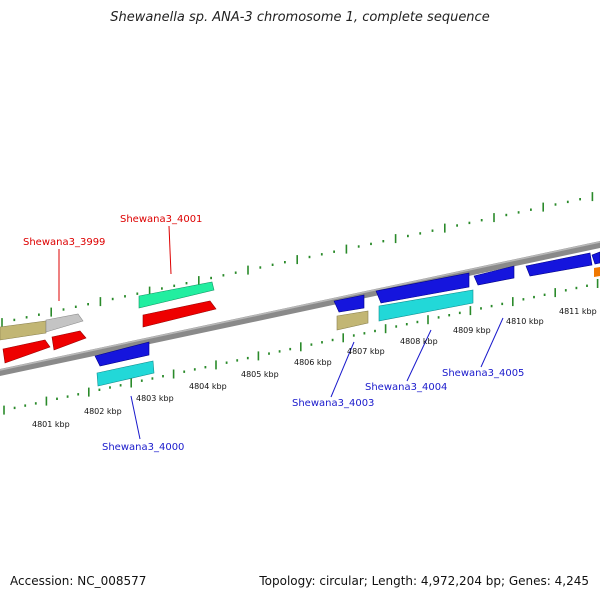  Describe the element at coordinates (143, 447) in the screenshot. I see `gene-label-shewana3-4000: Shewana3_4000` at that location.